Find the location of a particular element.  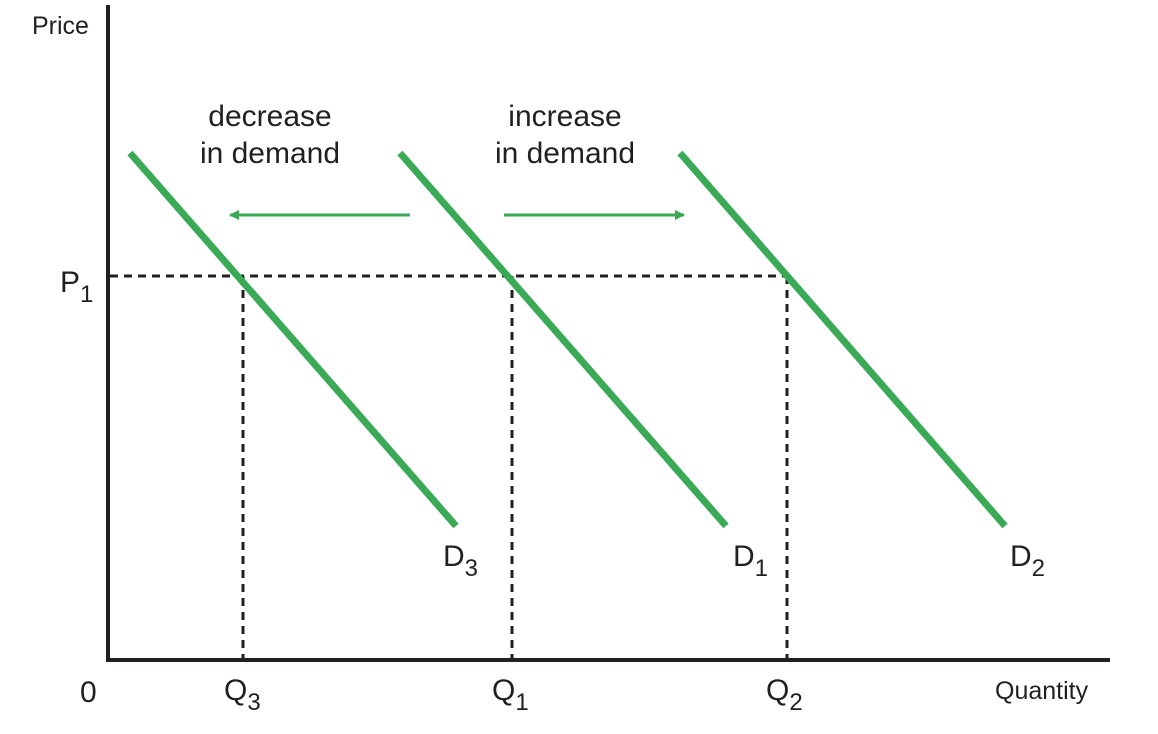

annotation: decrease is located at coordinates (269, 116).